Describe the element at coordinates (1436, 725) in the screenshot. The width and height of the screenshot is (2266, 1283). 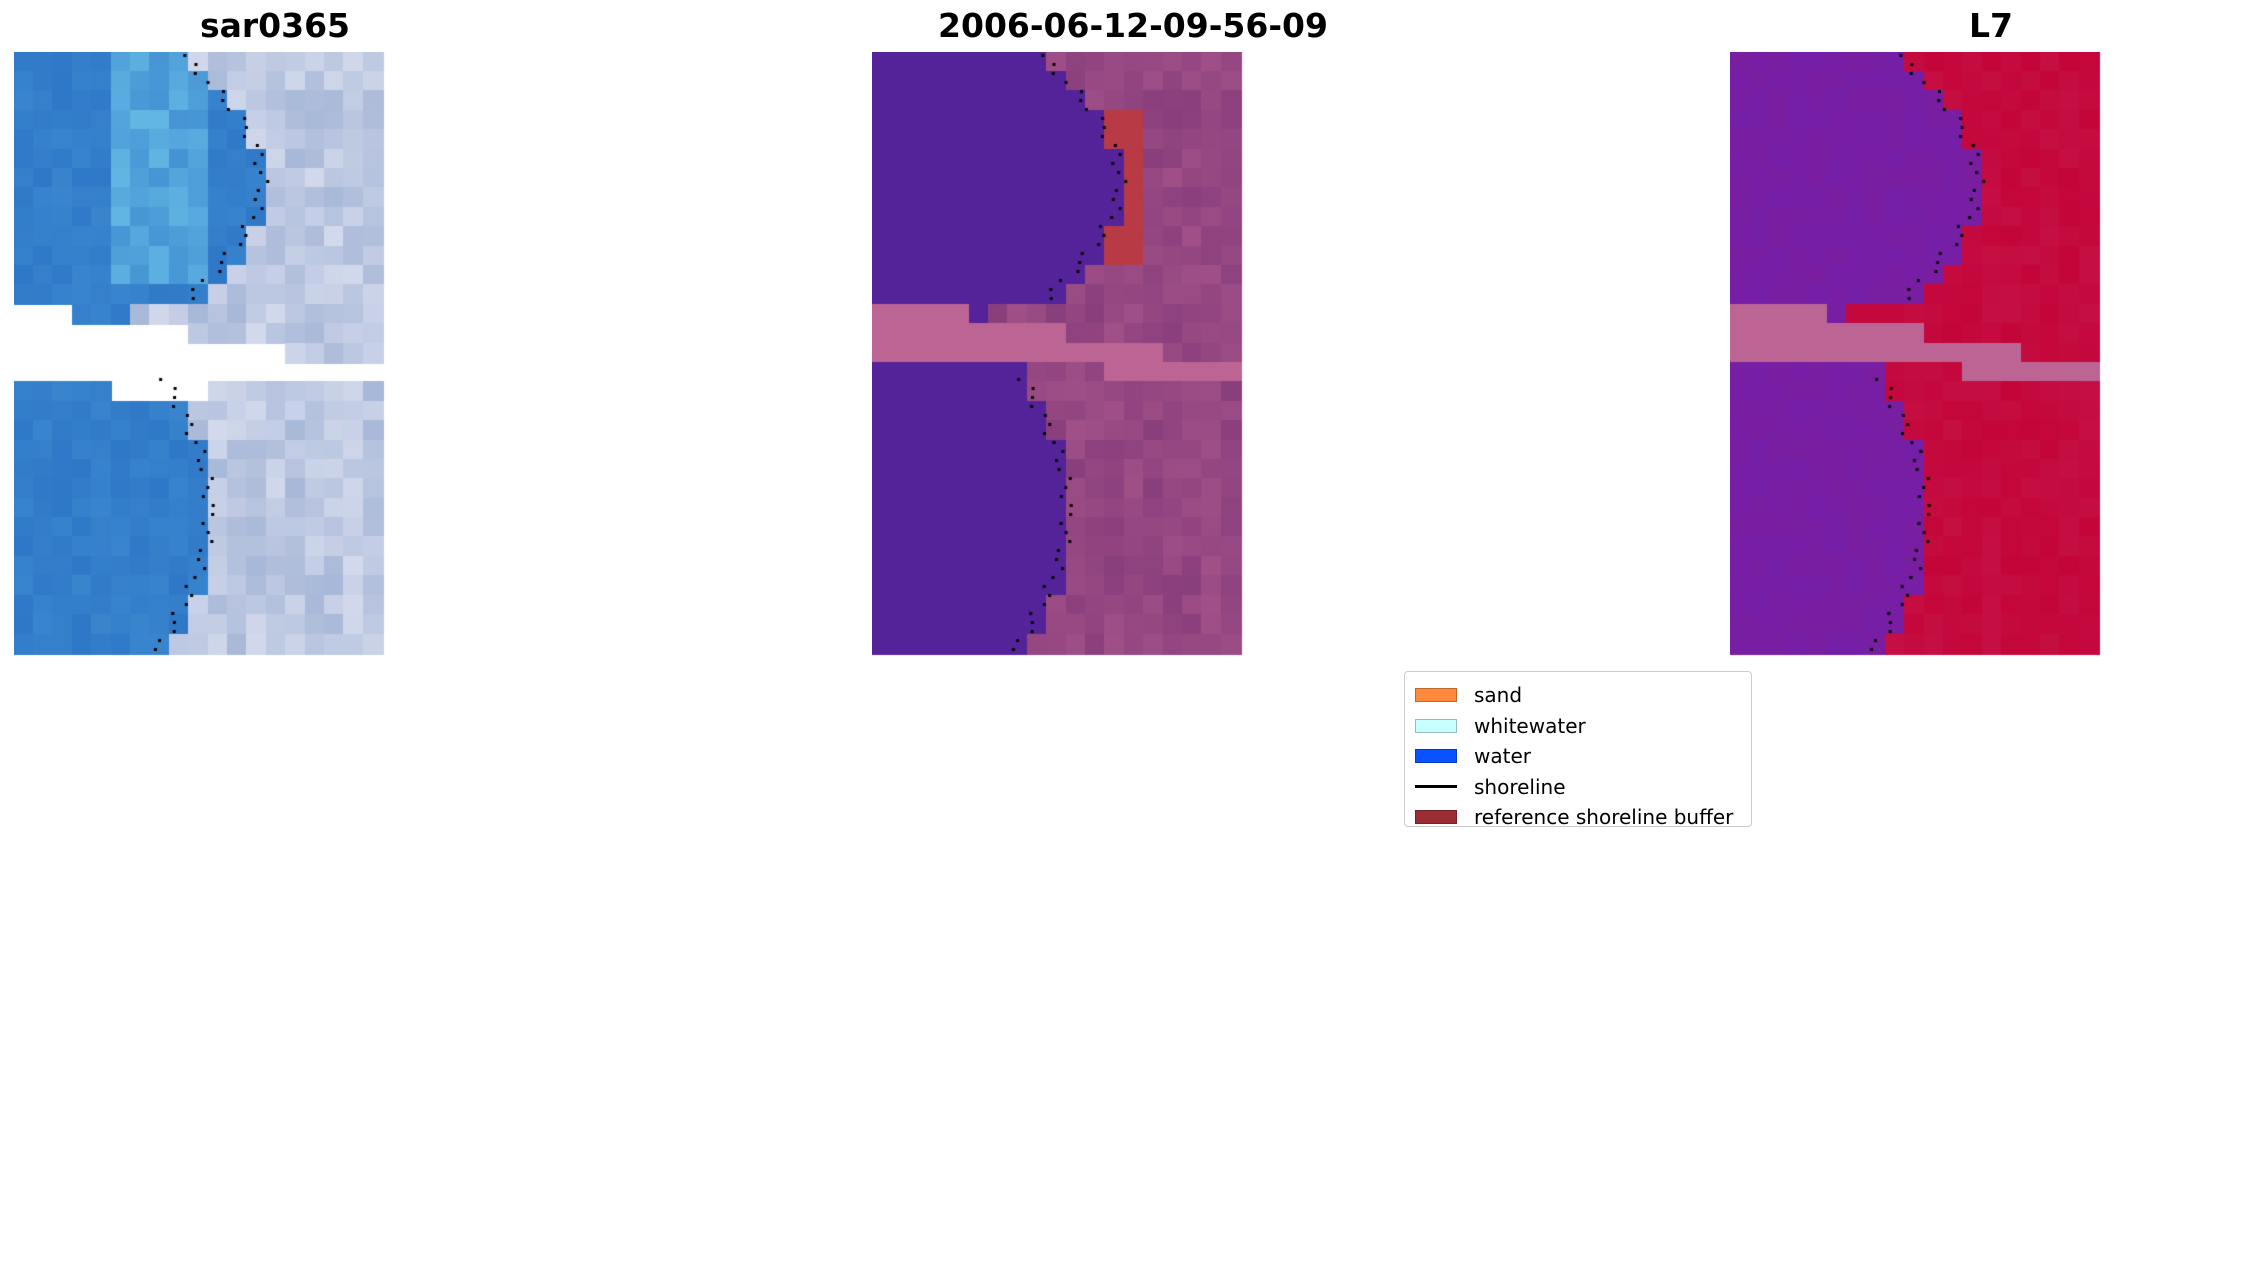
I see `whitewater-swatch` at that location.